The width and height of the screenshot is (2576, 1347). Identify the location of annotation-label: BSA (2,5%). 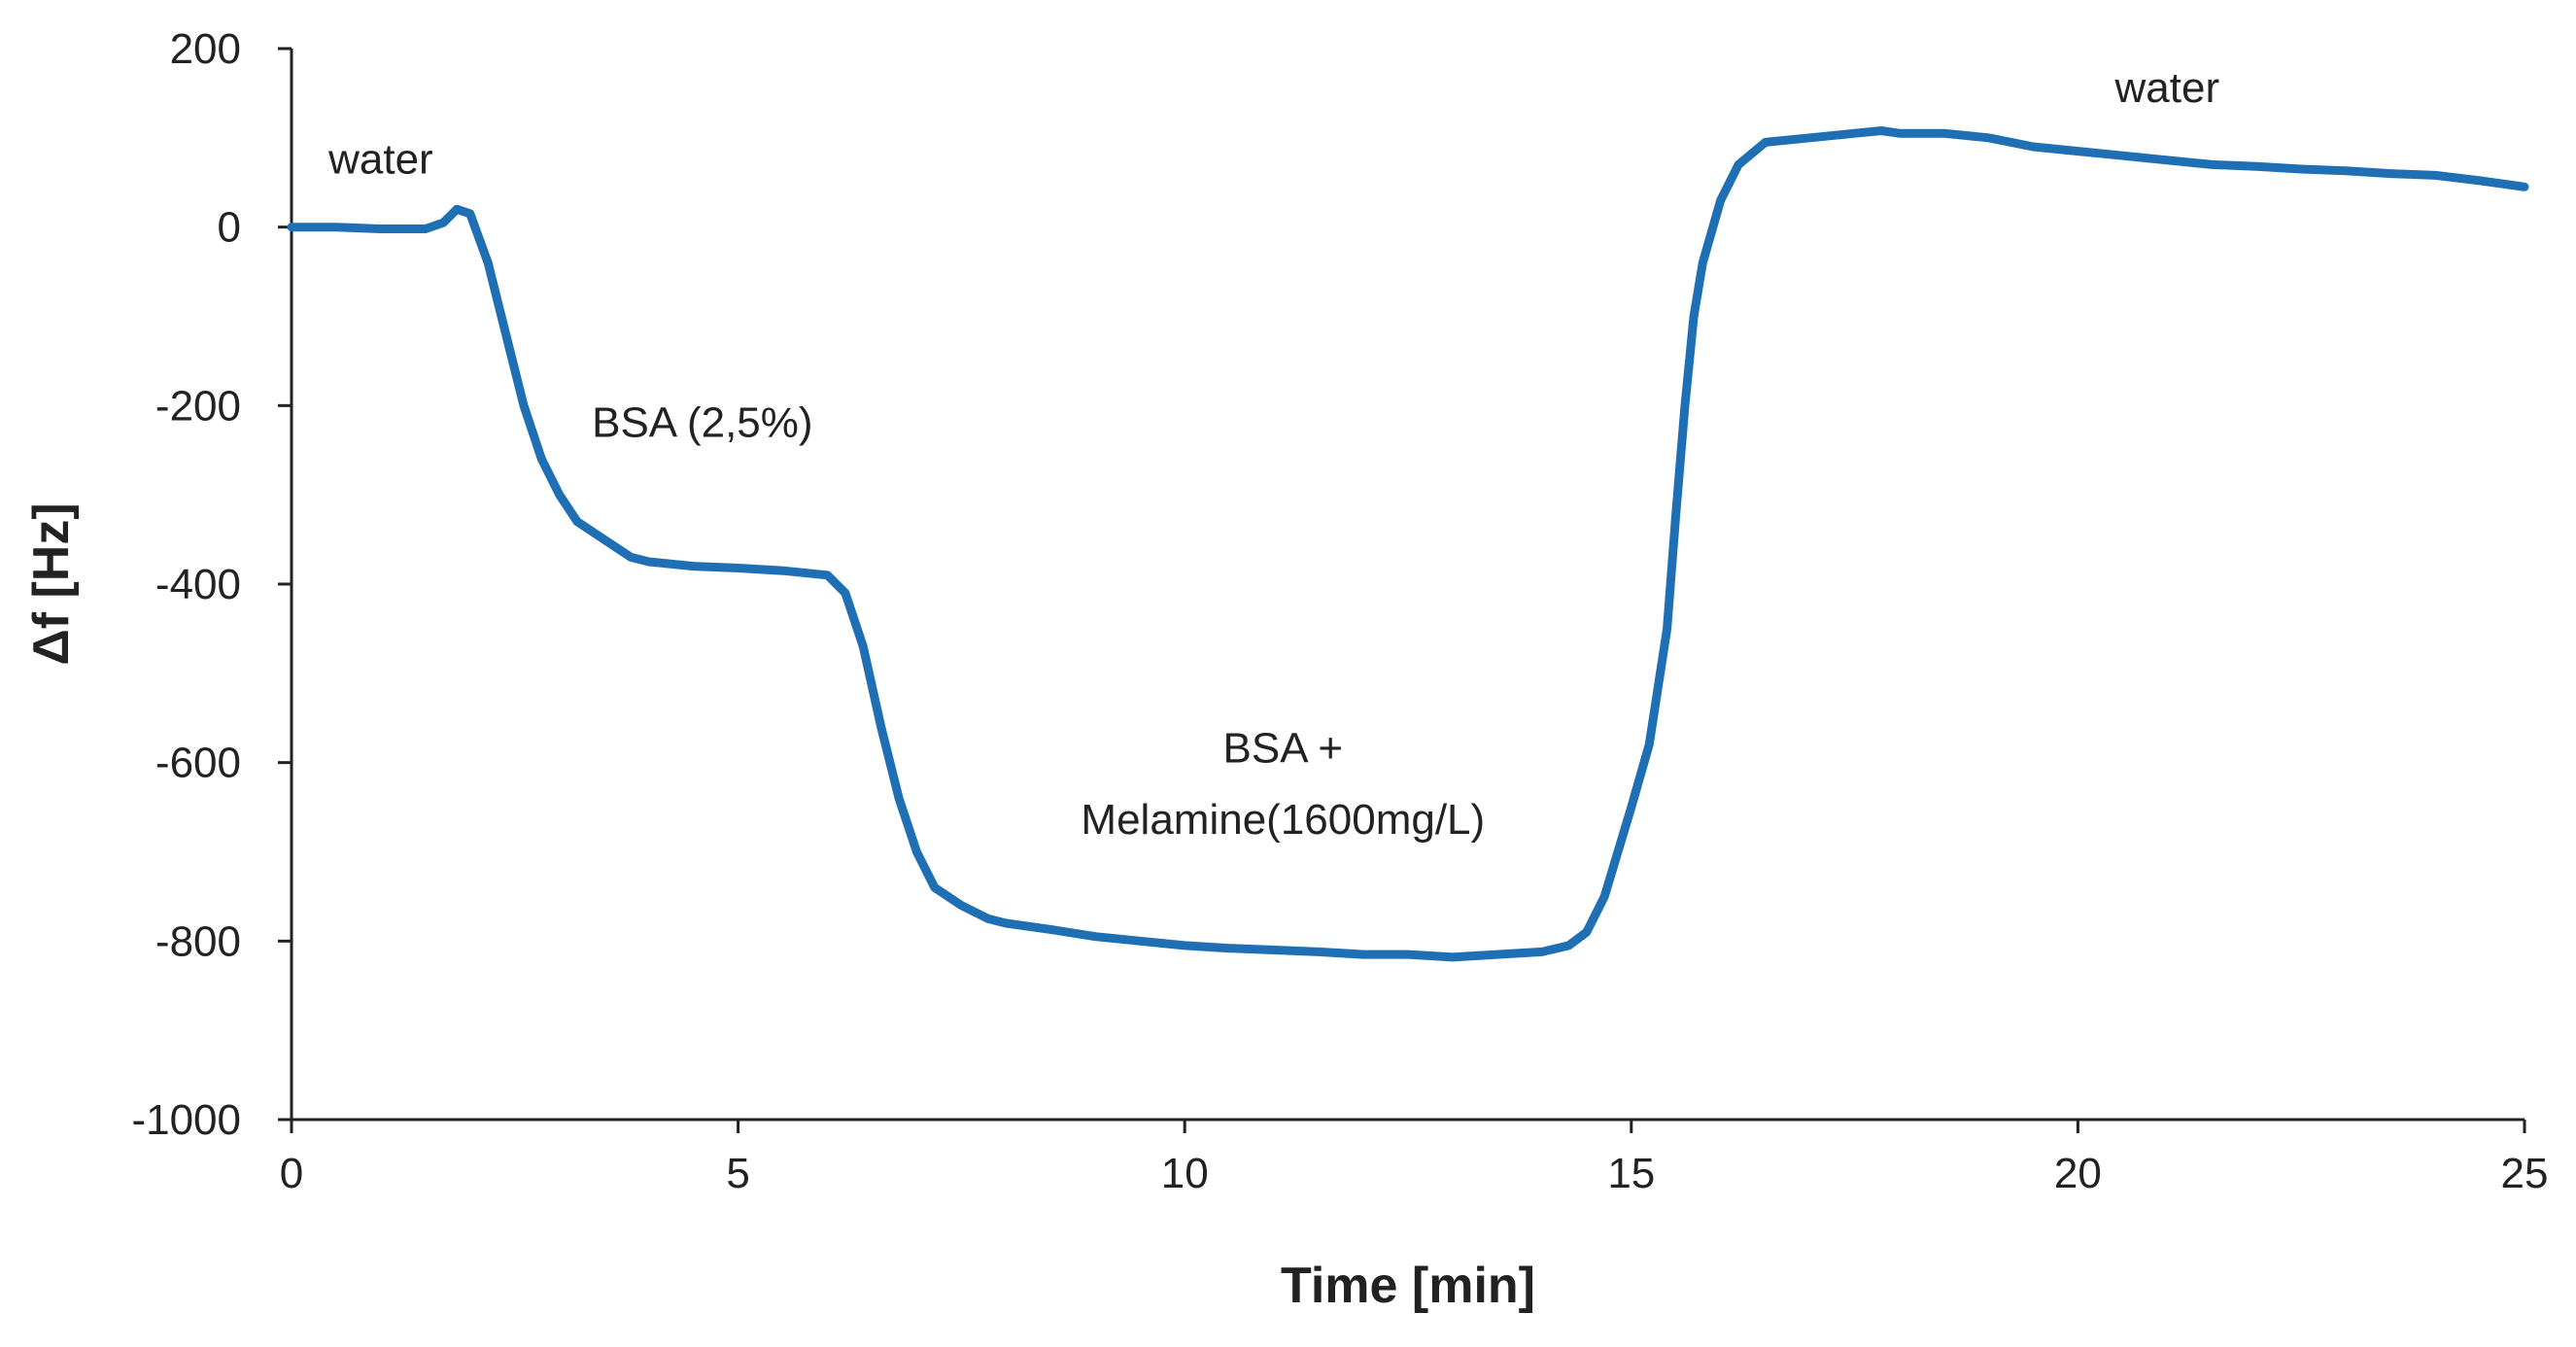
(702, 422).